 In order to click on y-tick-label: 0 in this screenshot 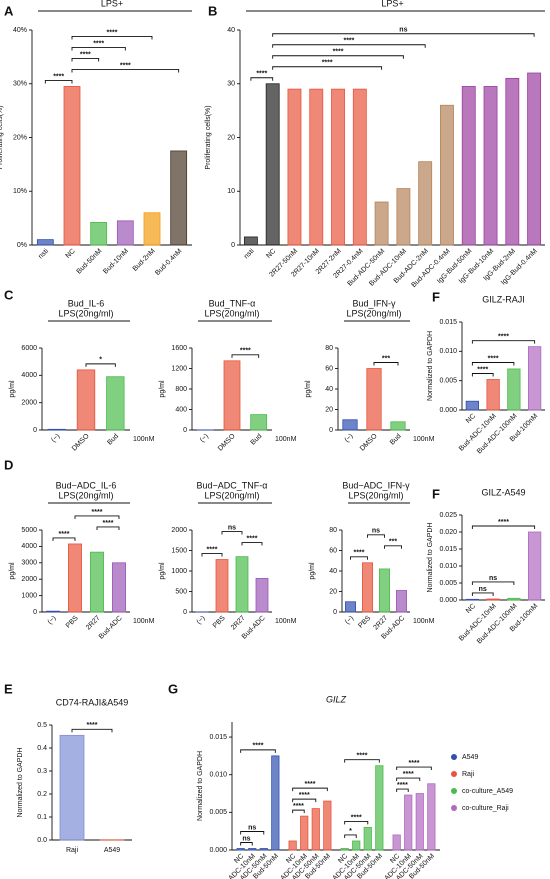, I will do `click(185, 612)`.